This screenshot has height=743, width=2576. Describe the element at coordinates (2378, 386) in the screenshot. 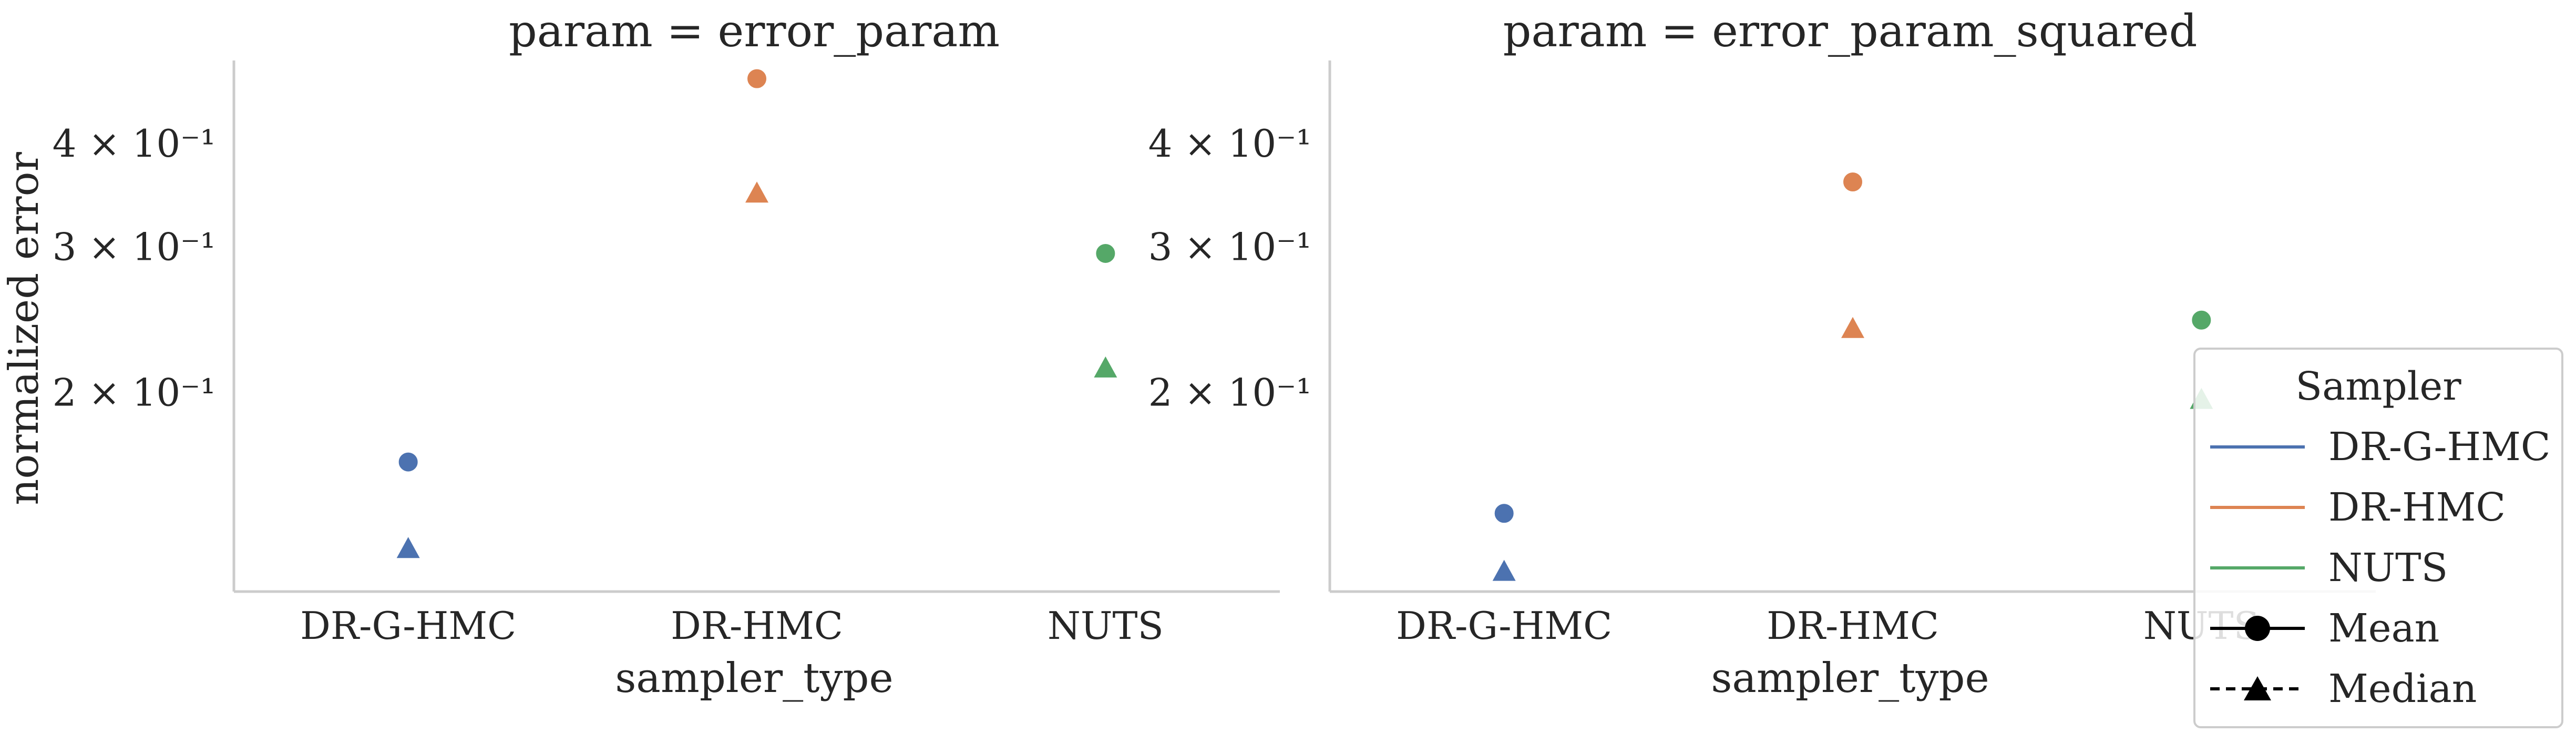

I see `legend-title: Sampler` at that location.